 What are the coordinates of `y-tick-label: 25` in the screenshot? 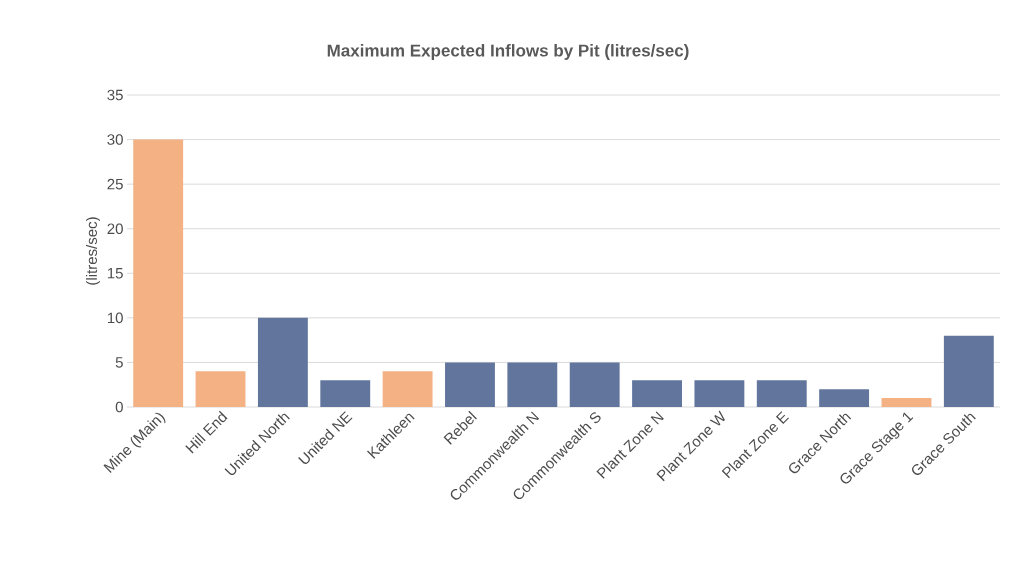 It's located at (115, 184).